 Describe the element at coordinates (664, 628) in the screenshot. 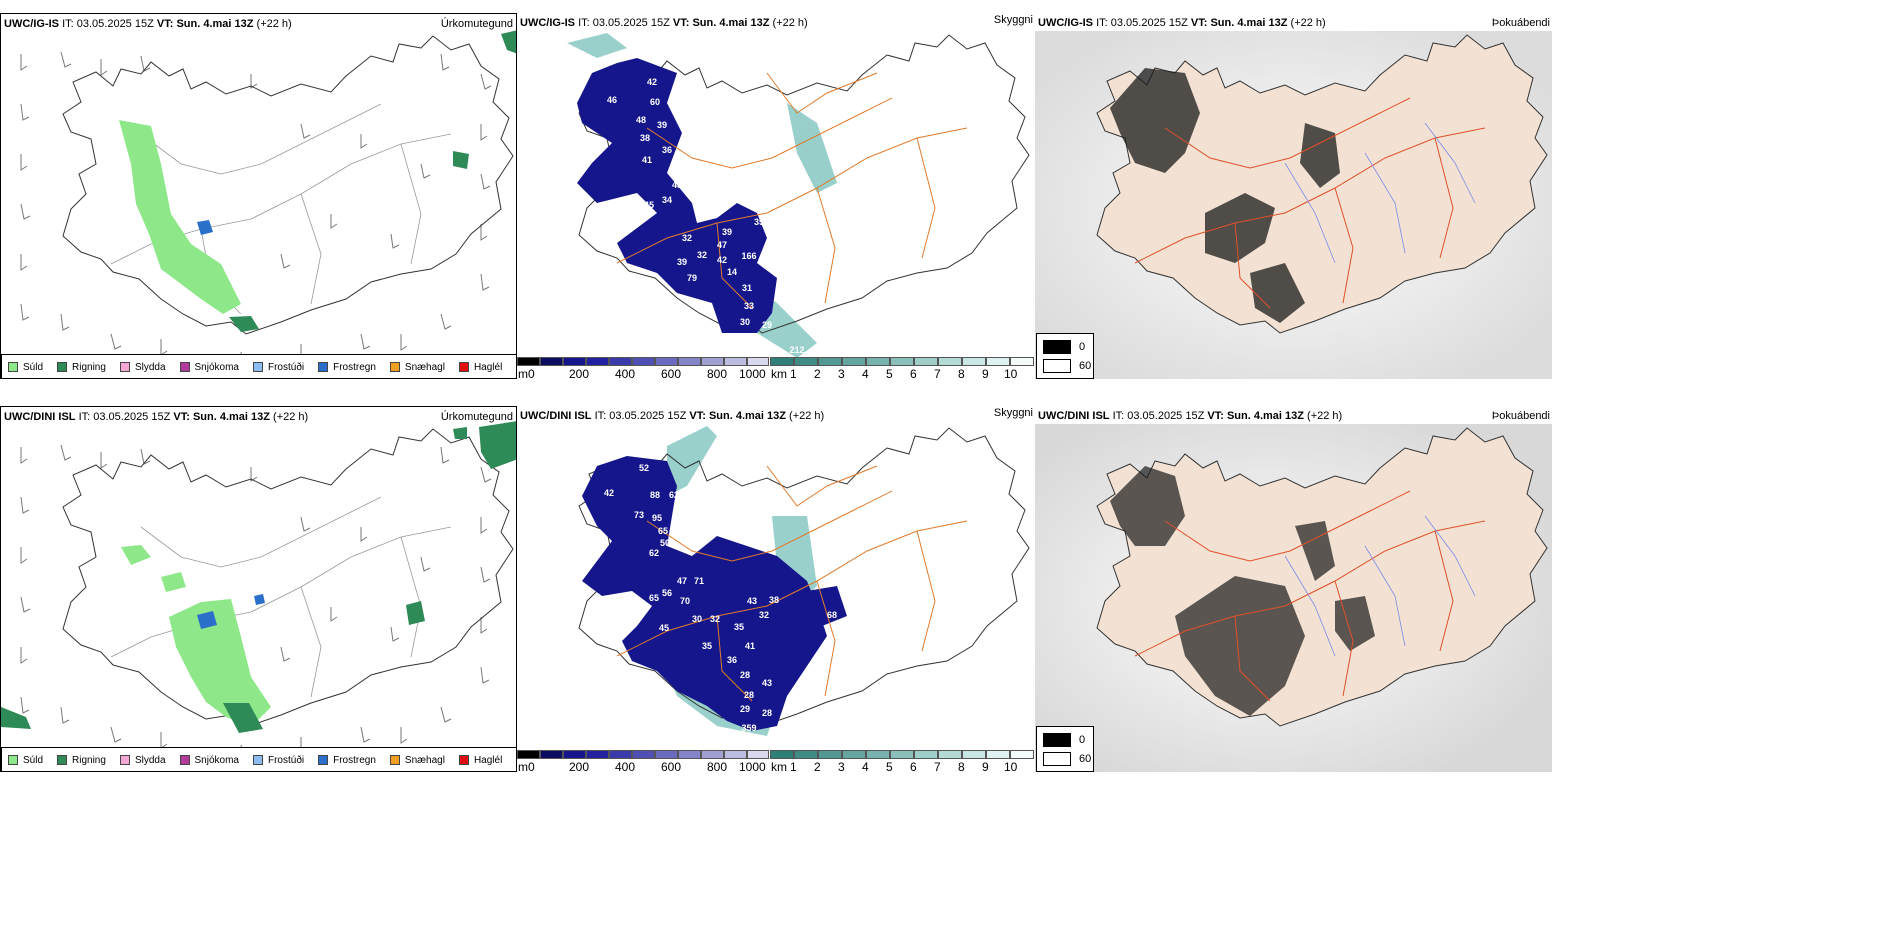

I see `cloud-label: 45` at that location.